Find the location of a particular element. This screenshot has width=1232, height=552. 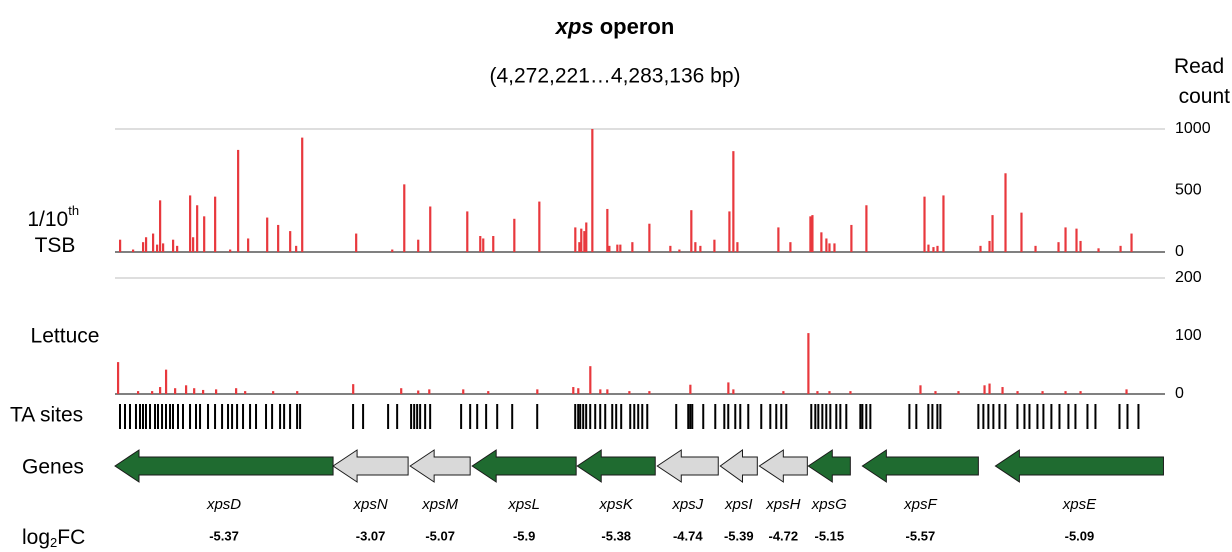

log2fc-value: -5.39 is located at coordinates (739, 535).